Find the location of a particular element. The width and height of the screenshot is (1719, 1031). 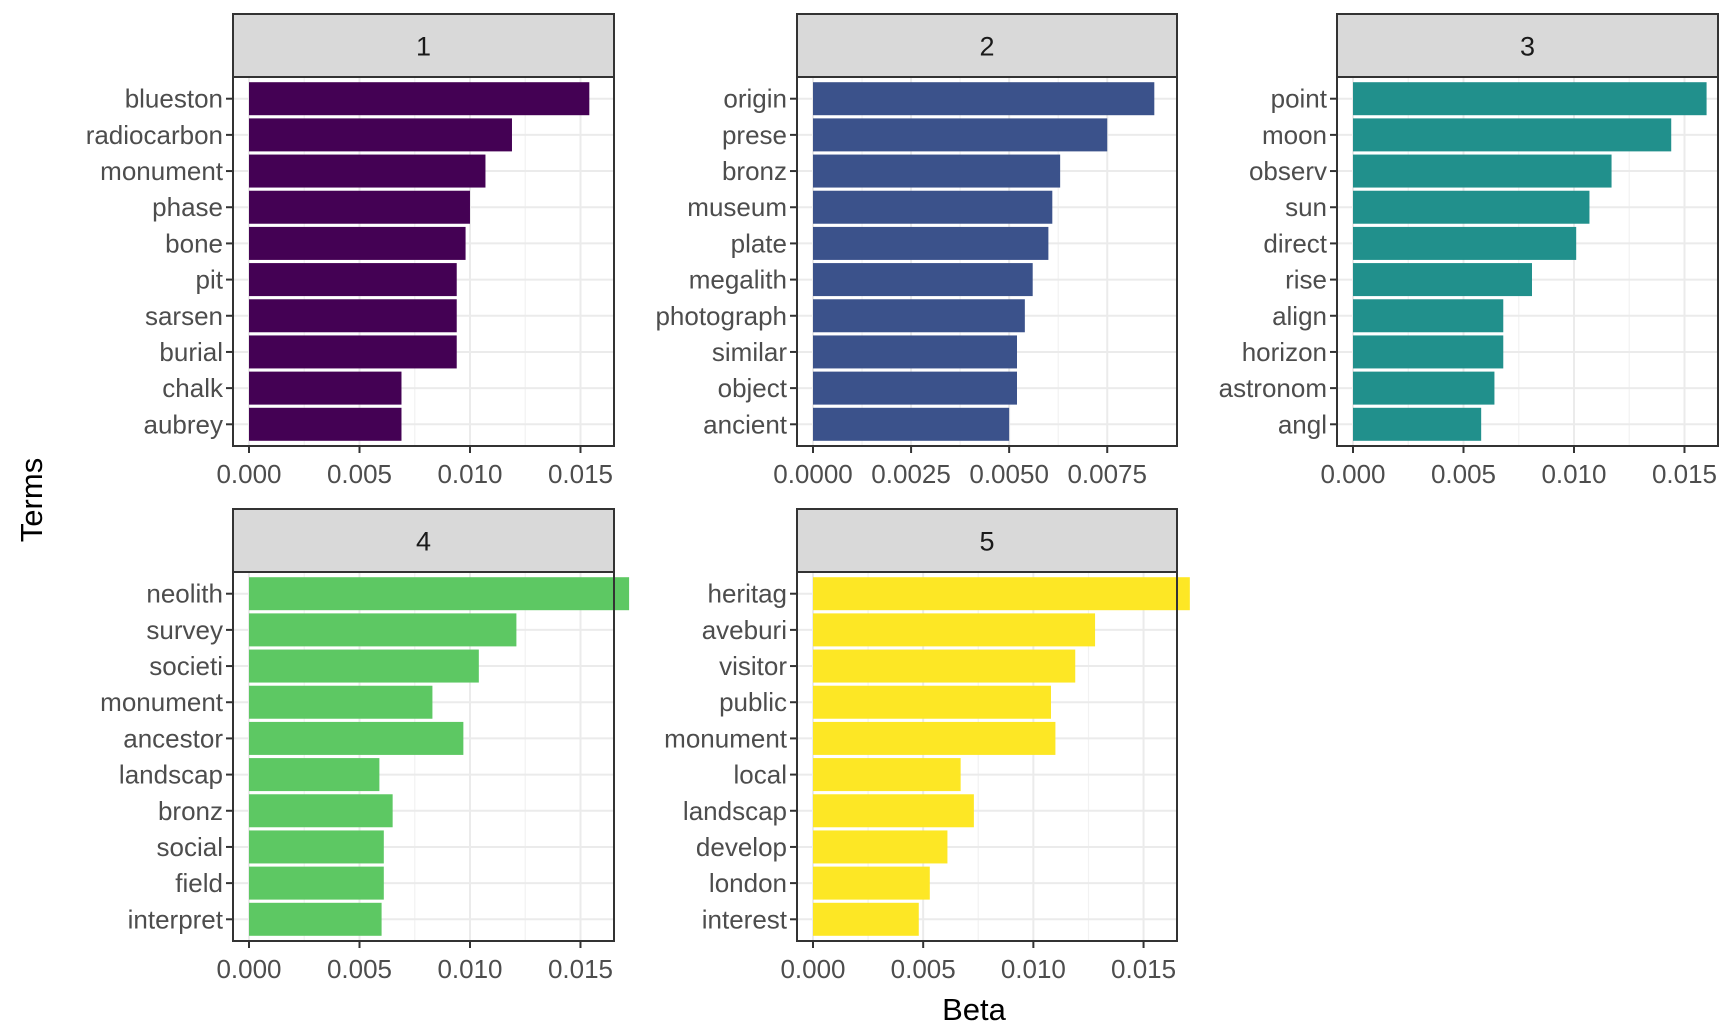

term-label: london is located at coordinates (748, 883).